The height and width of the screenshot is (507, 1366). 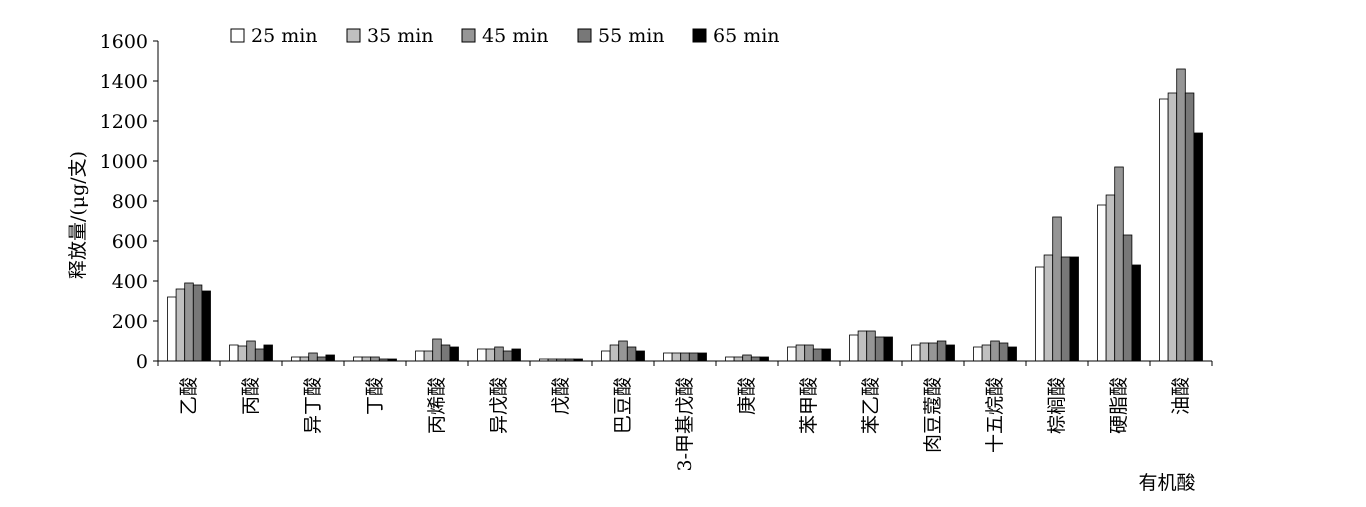 I want to click on y-tick-label: 1200, so click(x=124, y=122).